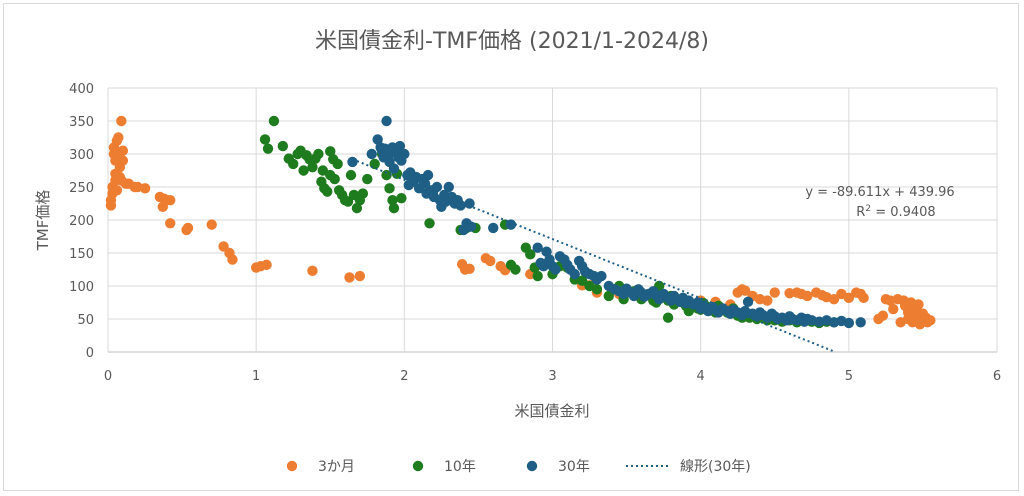 The width and height of the screenshot is (1024, 496). Describe the element at coordinates (43, 221) in the screenshot. I see `y-axis-label: TMF価格` at that location.